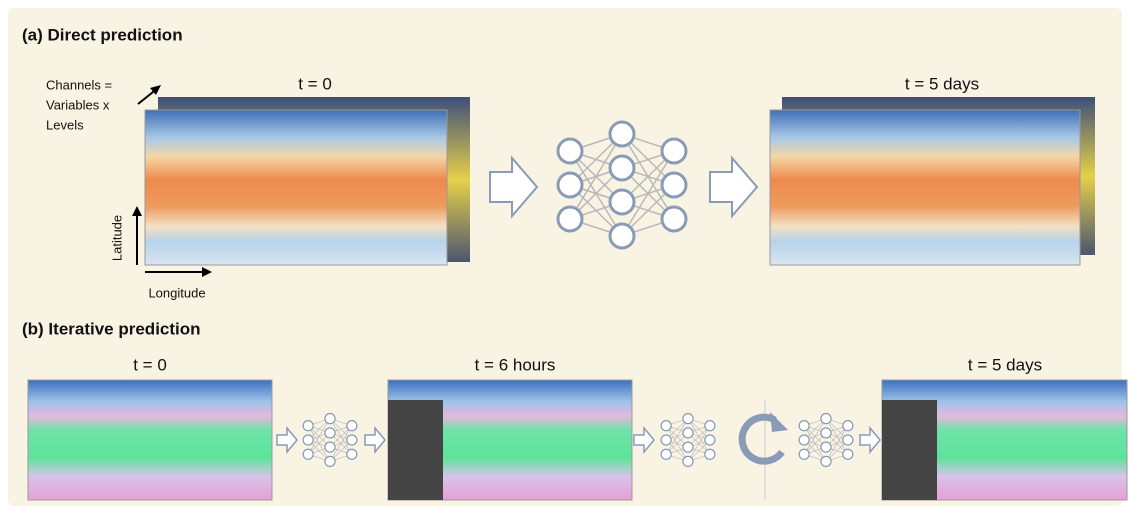 The height and width of the screenshot is (514, 1130). What do you see at coordinates (79, 84) in the screenshot?
I see `channels-label: Channels =` at bounding box center [79, 84].